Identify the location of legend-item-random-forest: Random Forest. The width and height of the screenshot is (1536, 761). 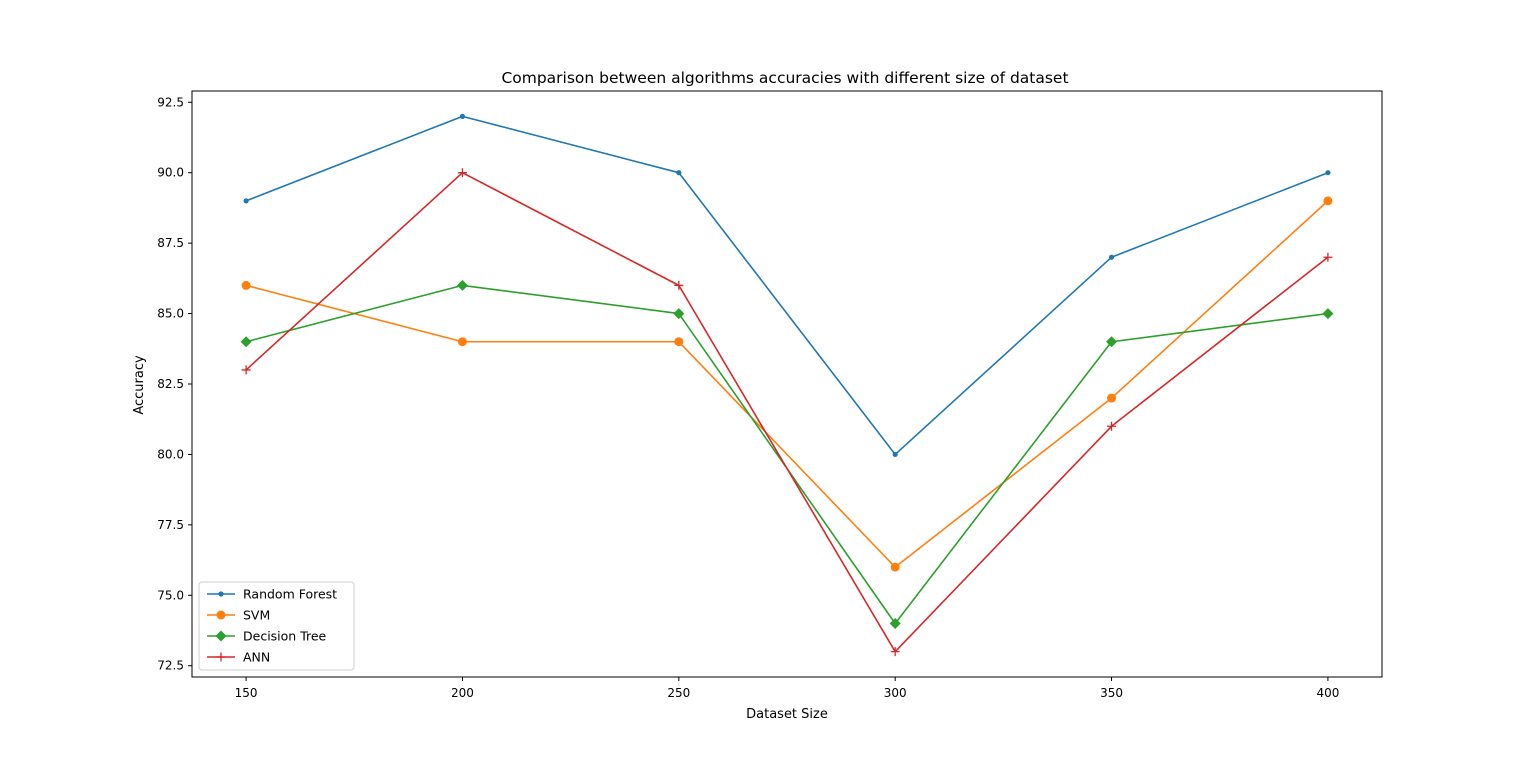
(272, 594).